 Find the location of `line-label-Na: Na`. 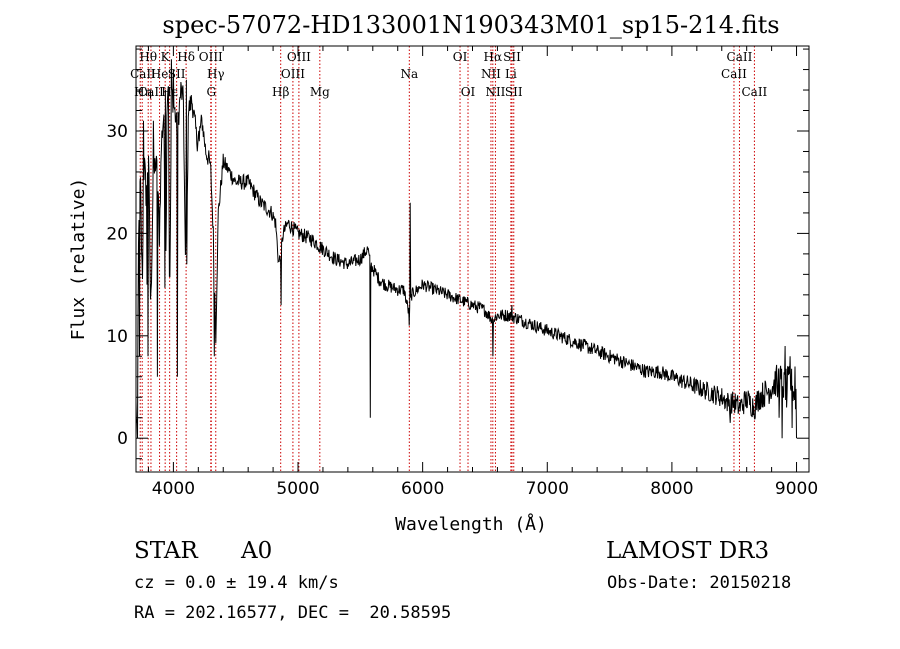

line-label-Na: Na is located at coordinates (409, 74).